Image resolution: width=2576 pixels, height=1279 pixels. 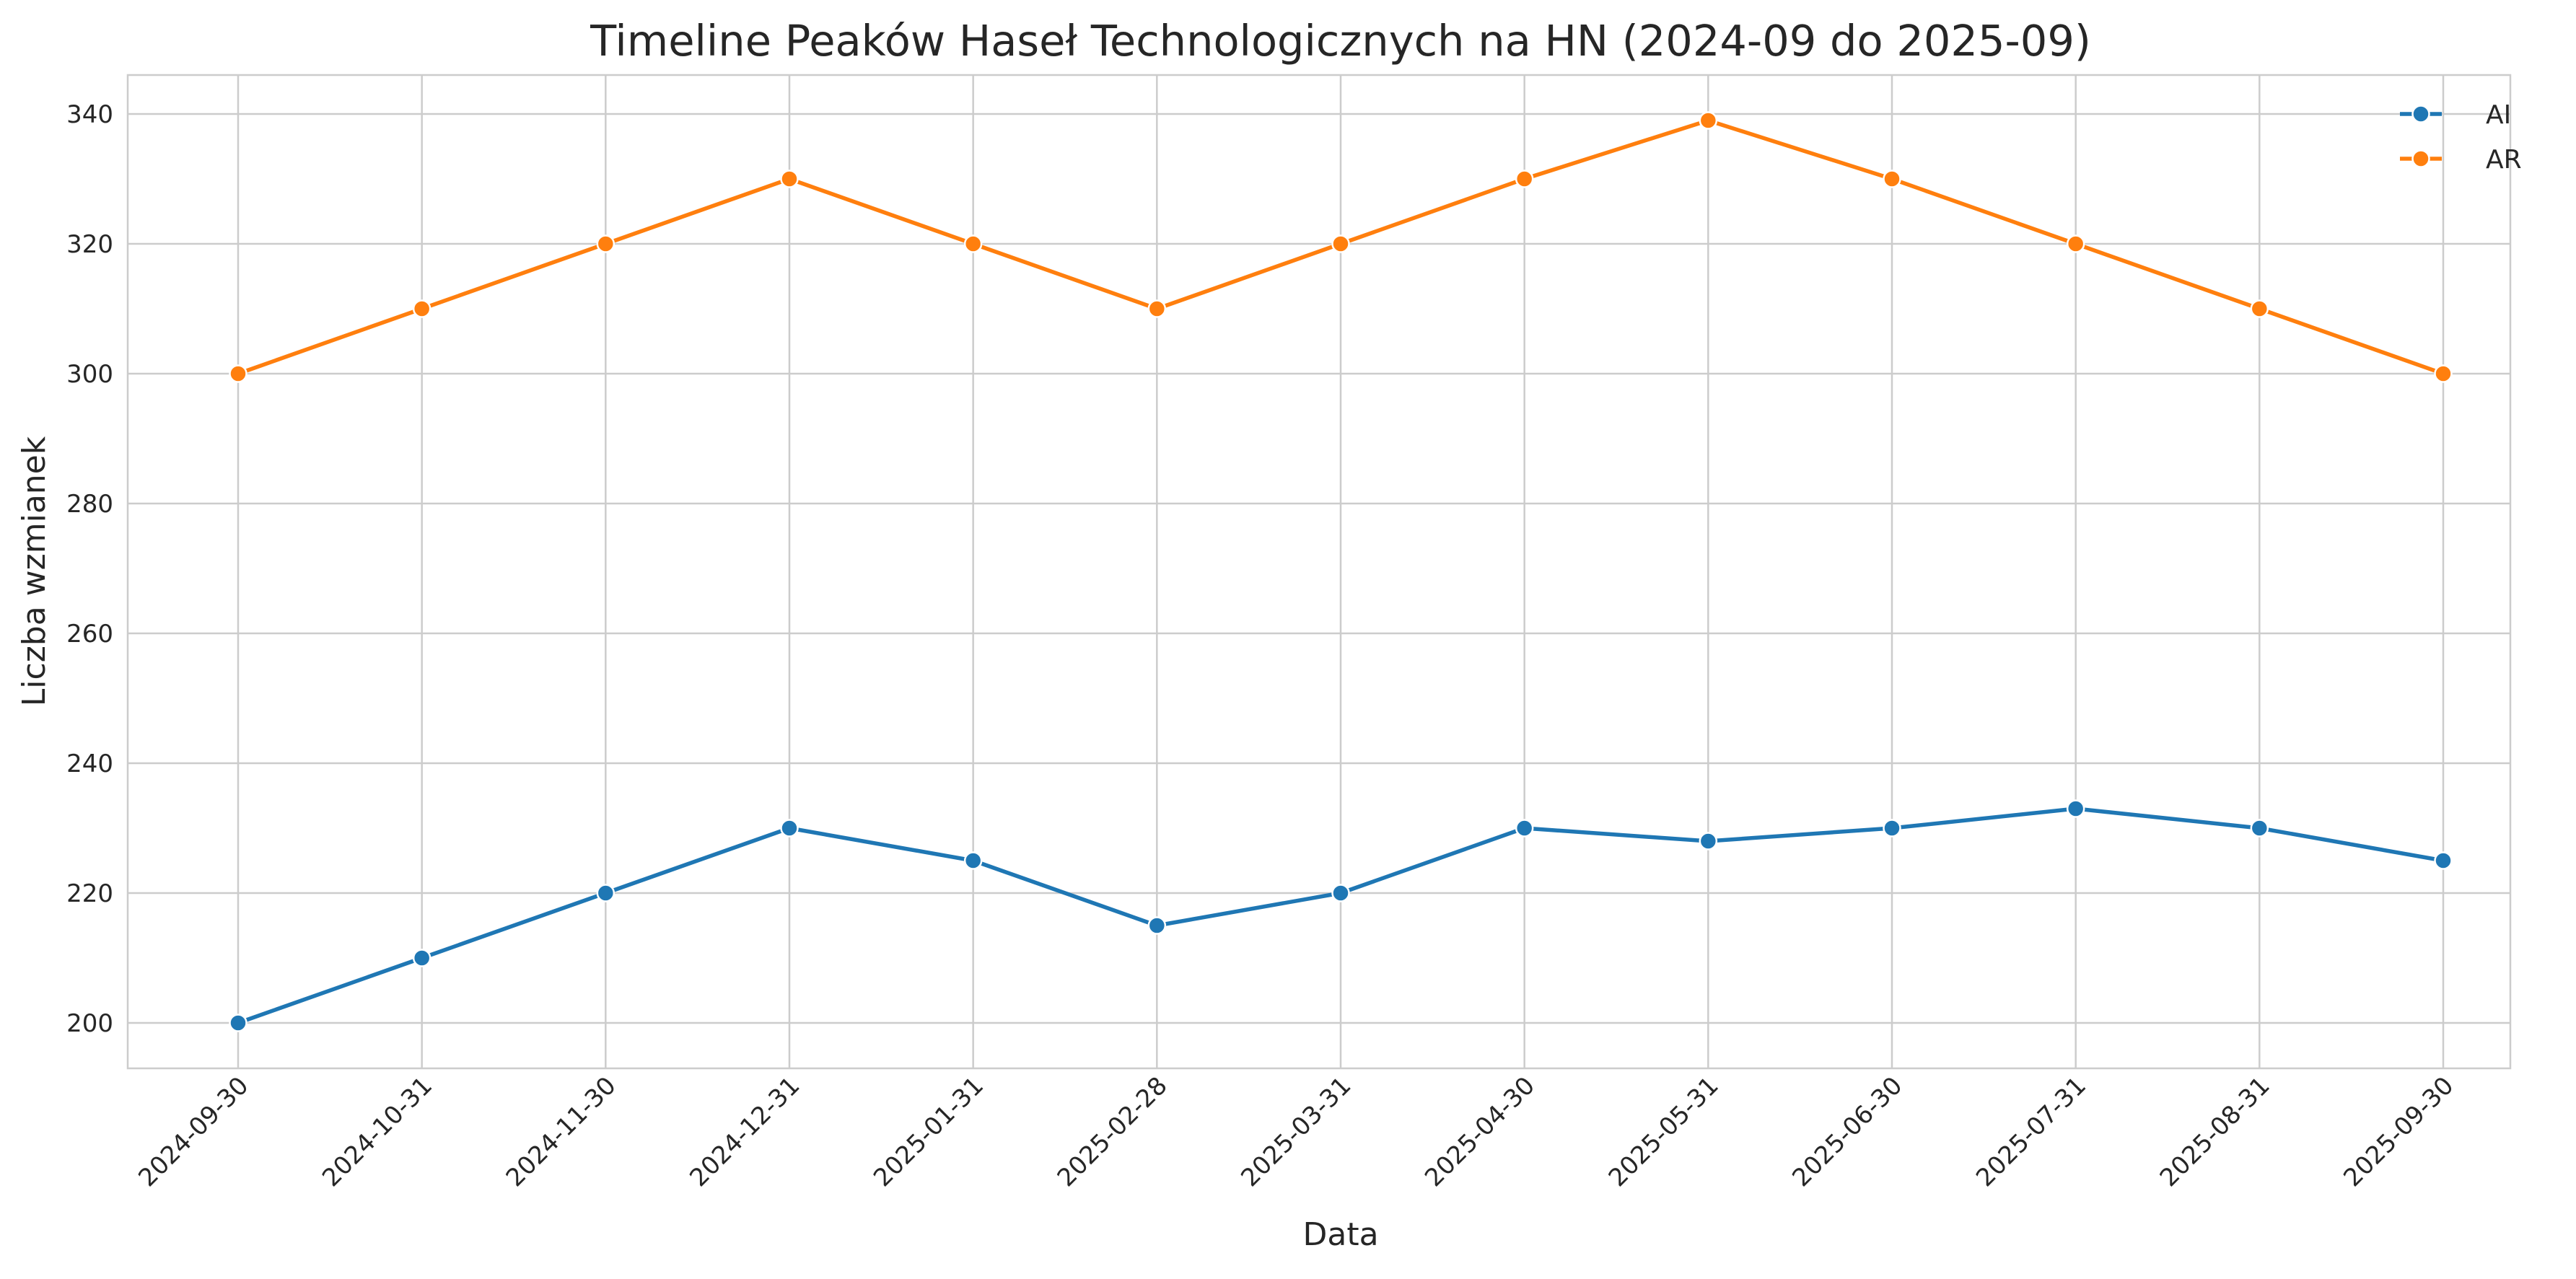 What do you see at coordinates (34, 571) in the screenshot?
I see `y-axis-label: Liczba wzmianek` at bounding box center [34, 571].